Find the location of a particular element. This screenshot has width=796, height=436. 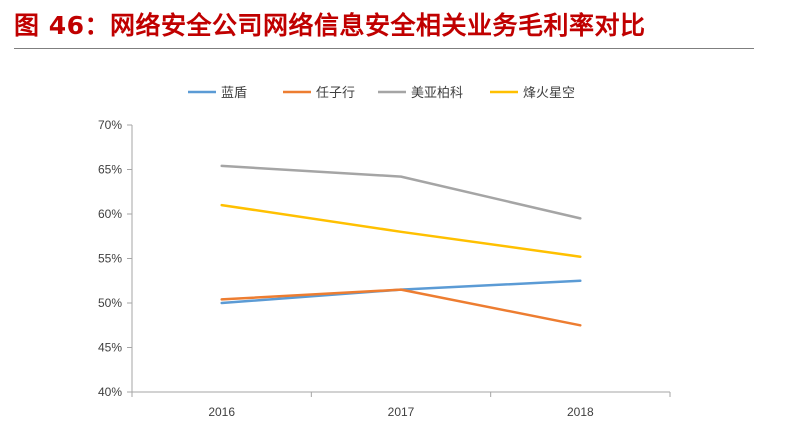

x-axis-ticks: 2016 2017 2018 is located at coordinates (401, 405).